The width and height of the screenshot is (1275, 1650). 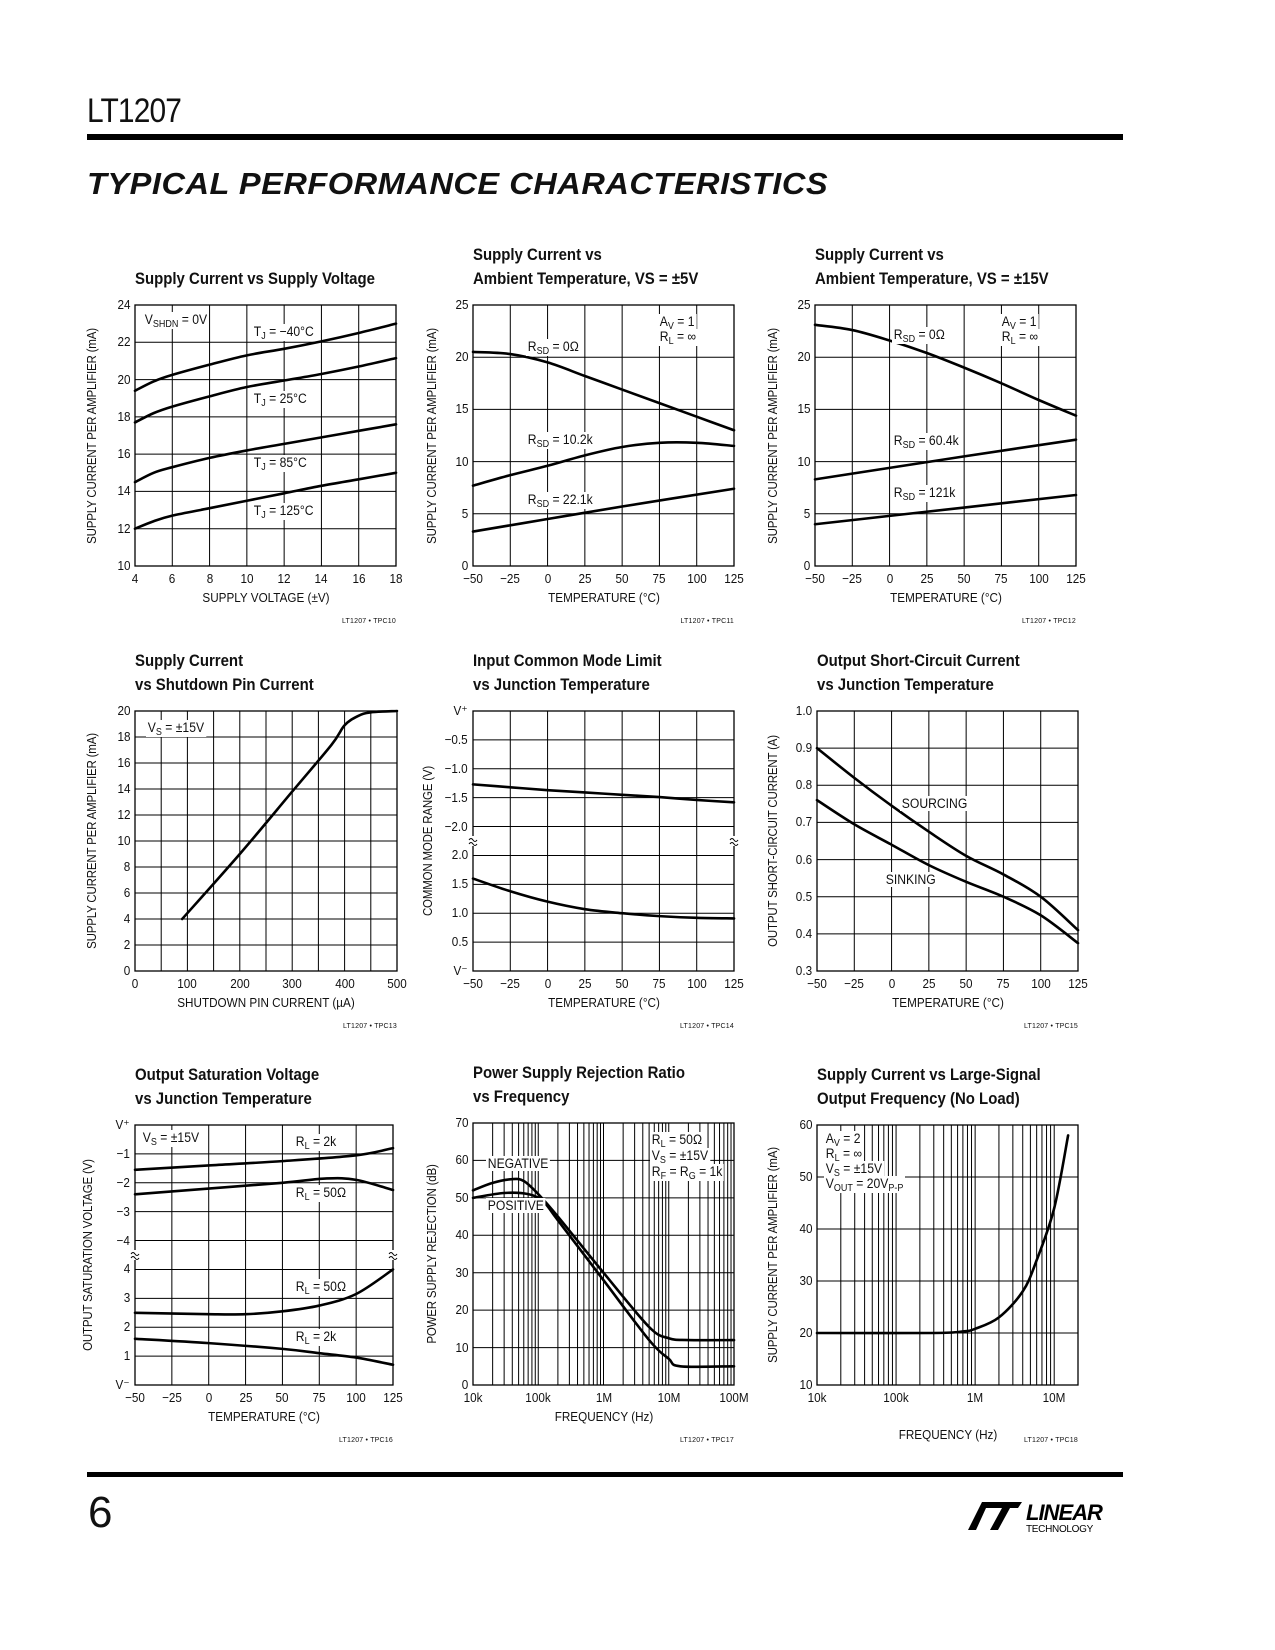 I want to click on x-tick-label: 1M, so click(x=603, y=1397).